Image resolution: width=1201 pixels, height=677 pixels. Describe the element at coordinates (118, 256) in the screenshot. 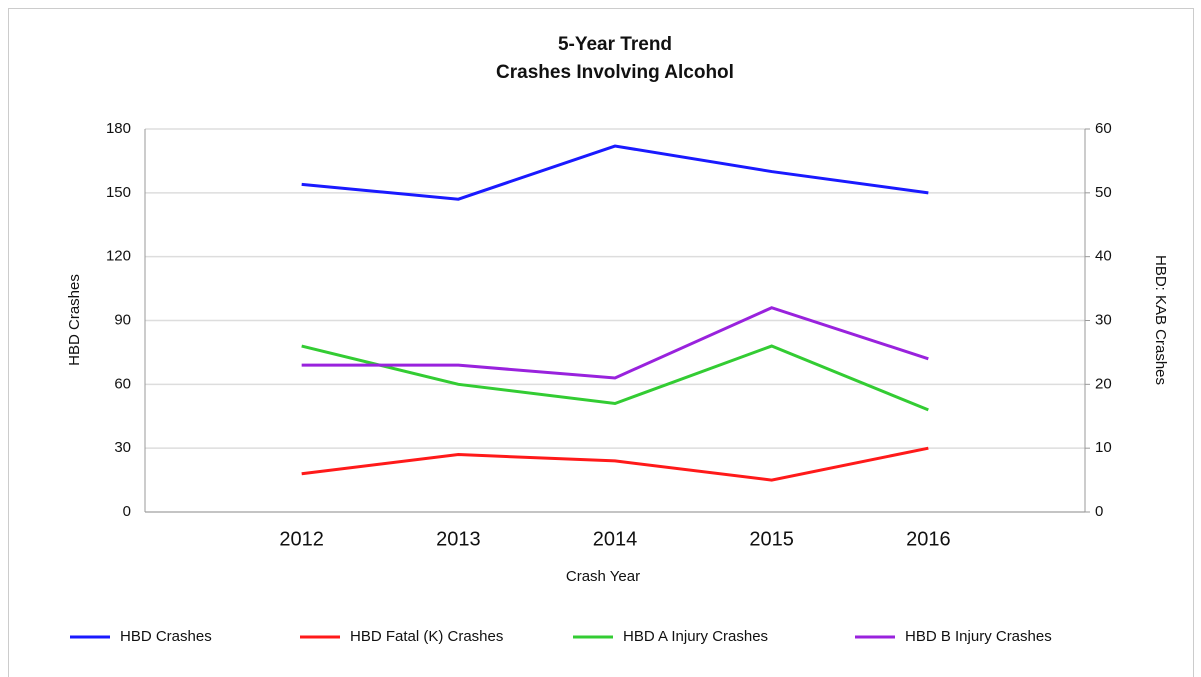

I see `y-tick-label: 120` at that location.